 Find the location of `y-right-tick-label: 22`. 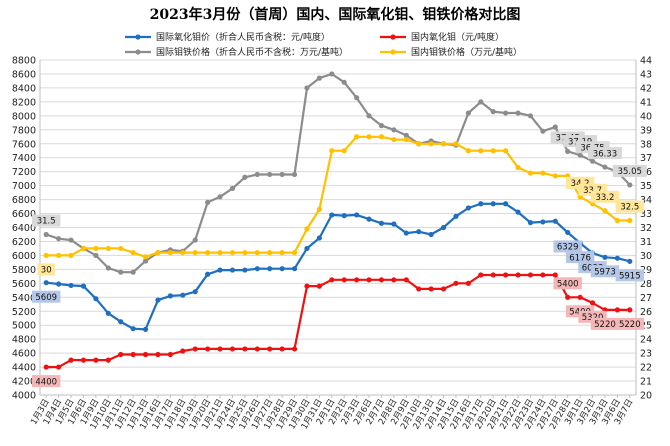

y-right-tick-label: 22 is located at coordinates (646, 368).